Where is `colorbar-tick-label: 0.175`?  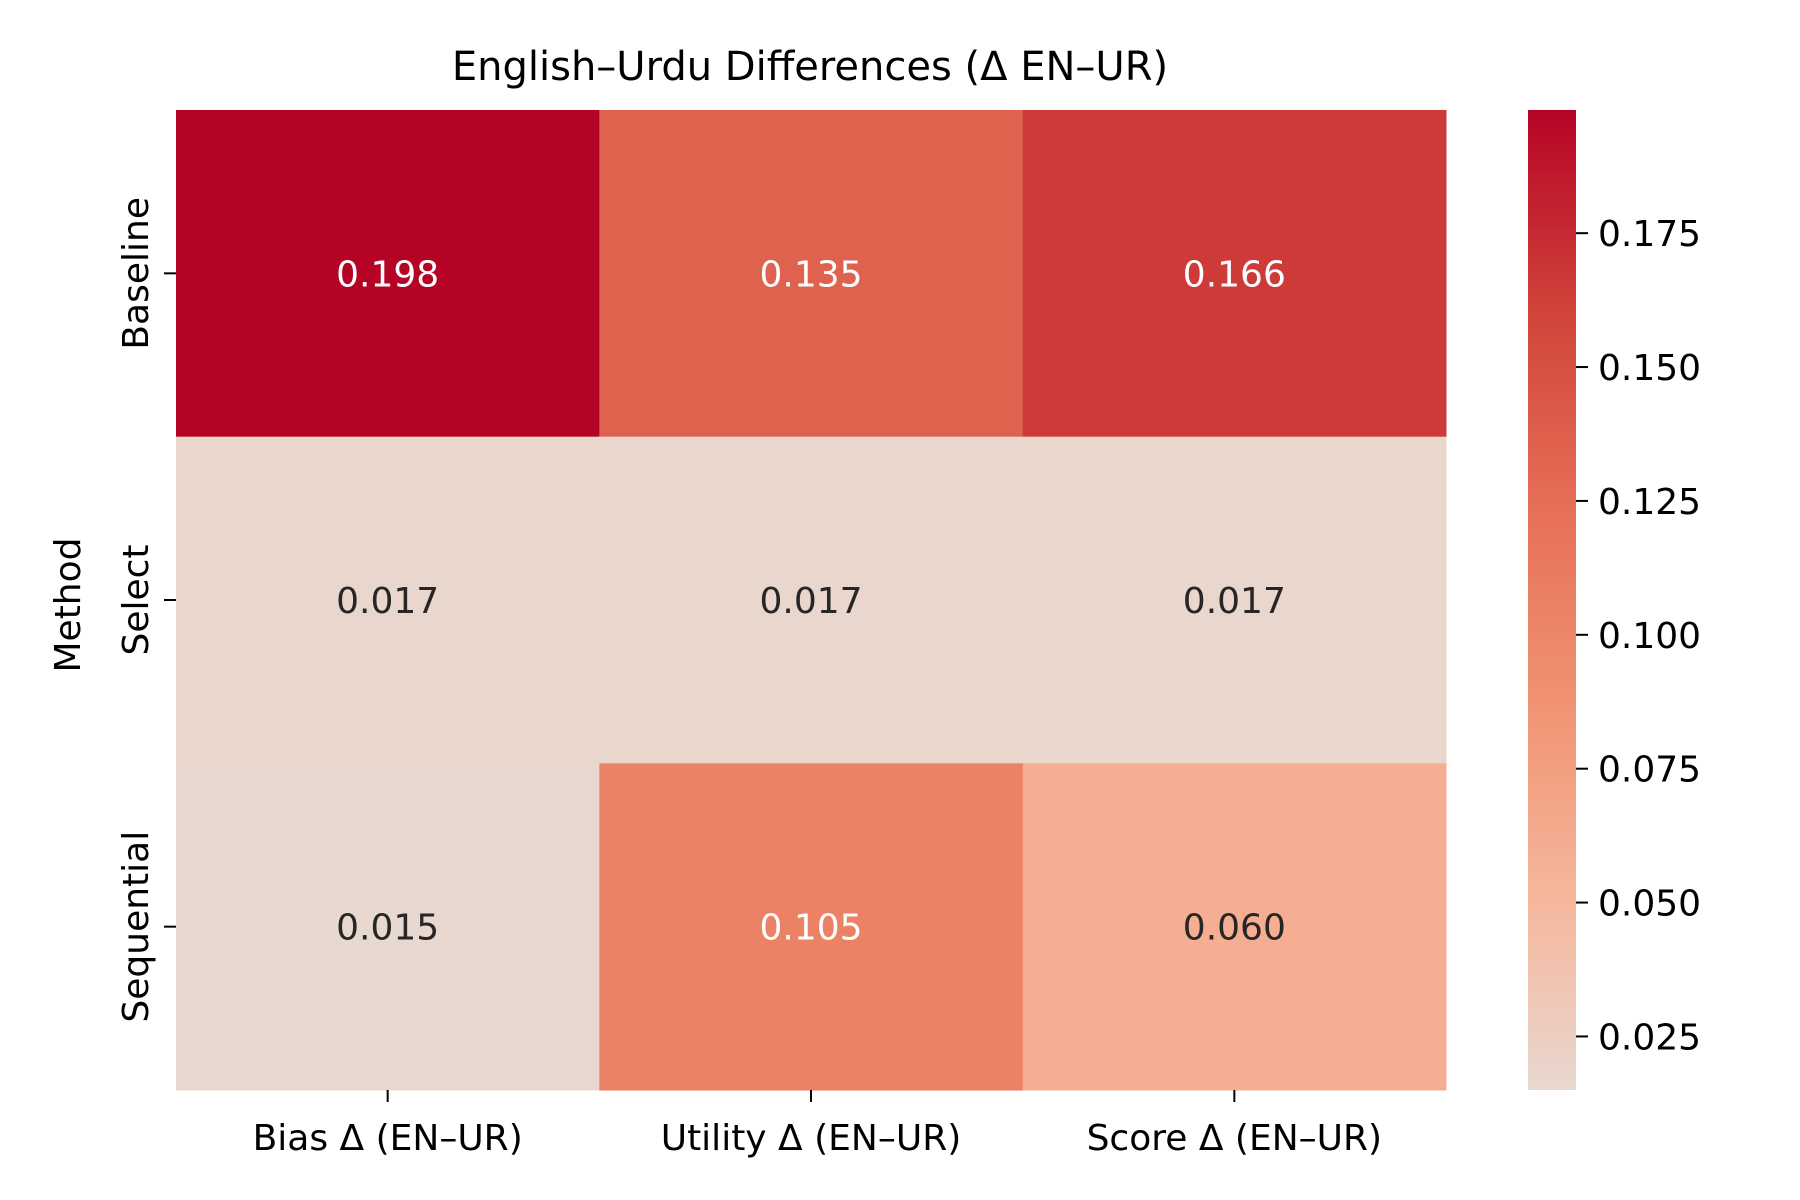
colorbar-tick-label: 0.175 is located at coordinates (1649, 234).